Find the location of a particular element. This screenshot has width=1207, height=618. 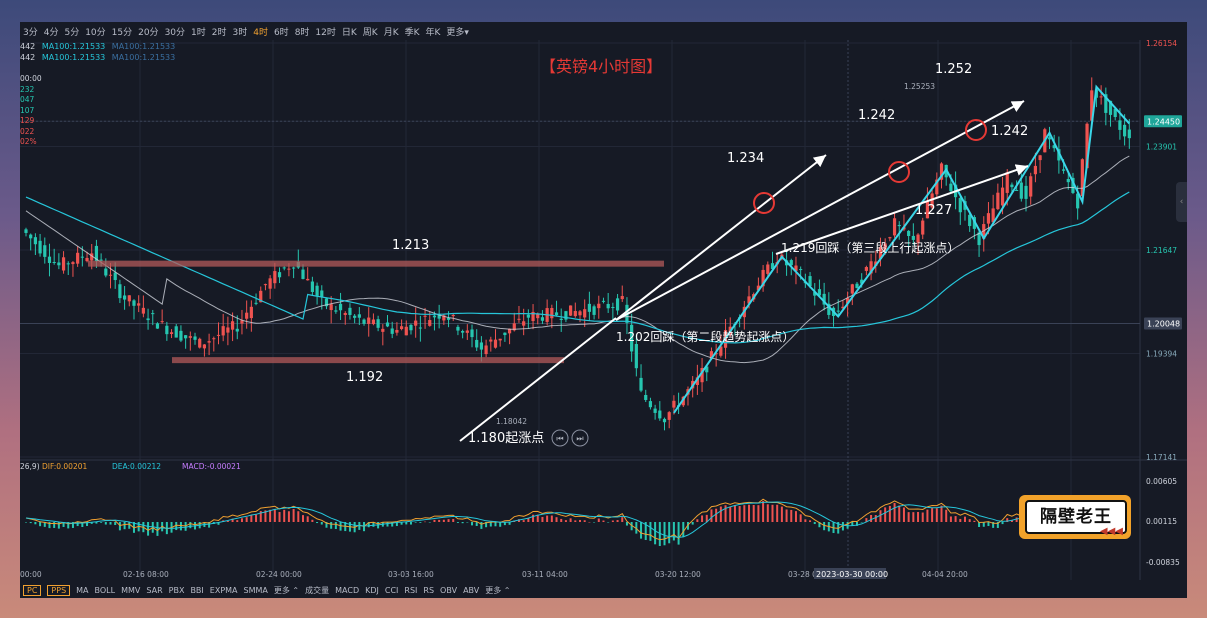

indicator-0: PC is located at coordinates (32, 590).